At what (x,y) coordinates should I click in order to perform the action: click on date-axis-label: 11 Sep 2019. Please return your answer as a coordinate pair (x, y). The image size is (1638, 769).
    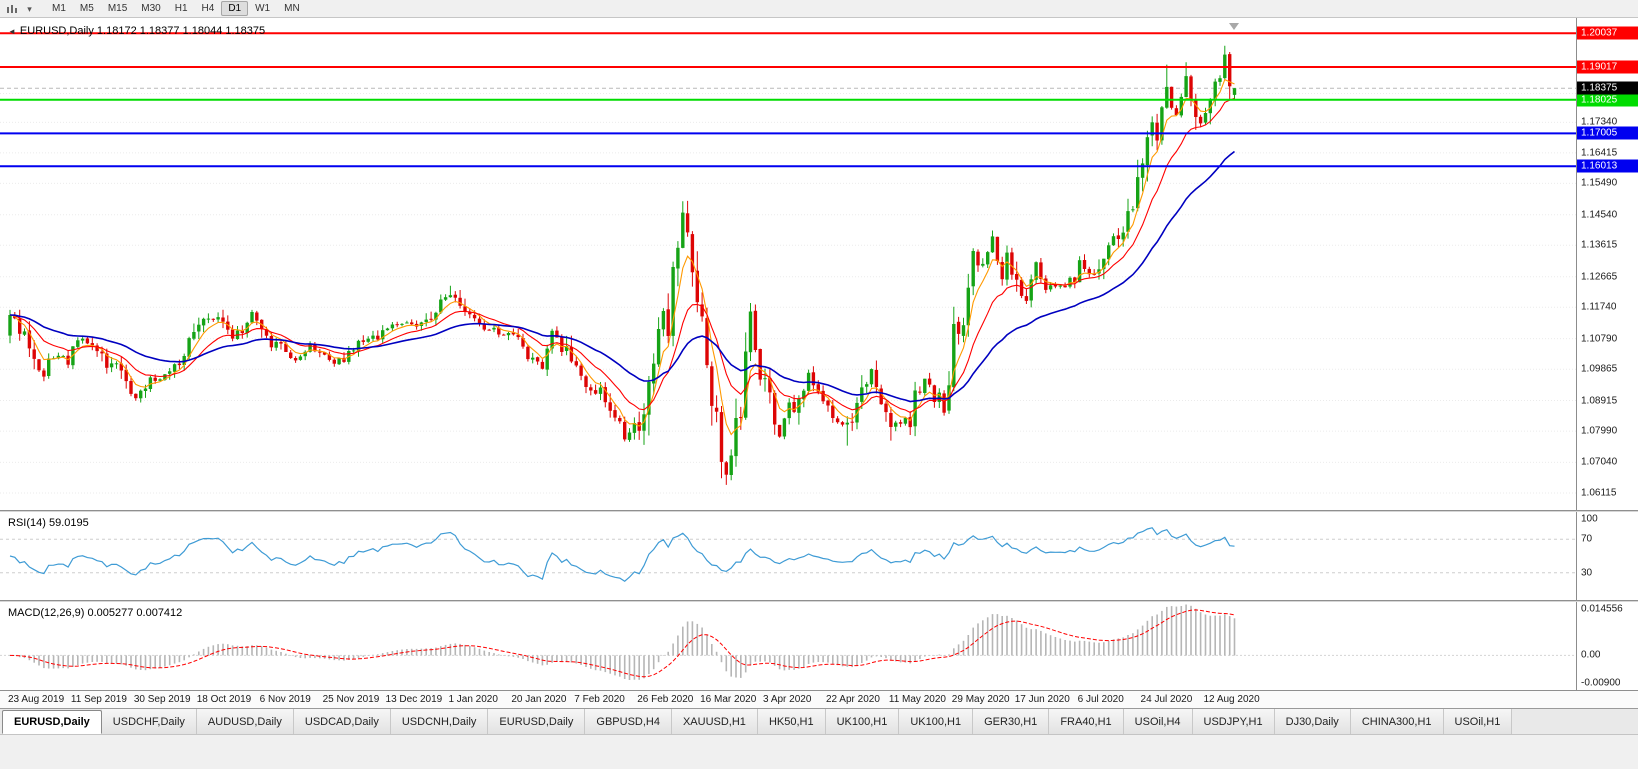
    Looking at the image, I should click on (98, 699).